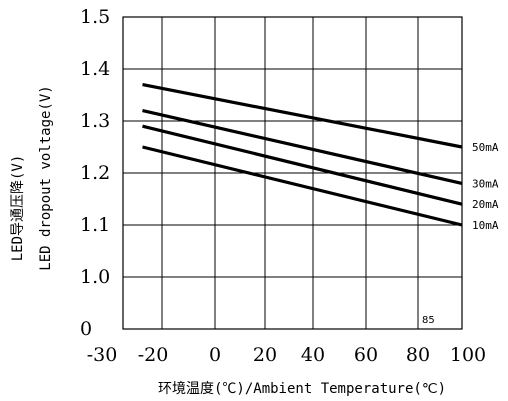 This screenshot has height=401, width=508. What do you see at coordinates (485, 225) in the screenshot?
I see `series-label-10mA: 10mA` at bounding box center [485, 225].